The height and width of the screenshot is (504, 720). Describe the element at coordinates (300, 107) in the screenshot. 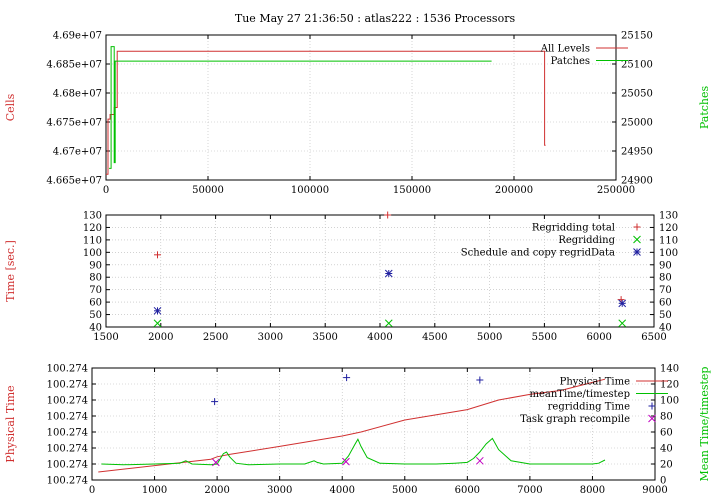

I see `series-patches` at that location.